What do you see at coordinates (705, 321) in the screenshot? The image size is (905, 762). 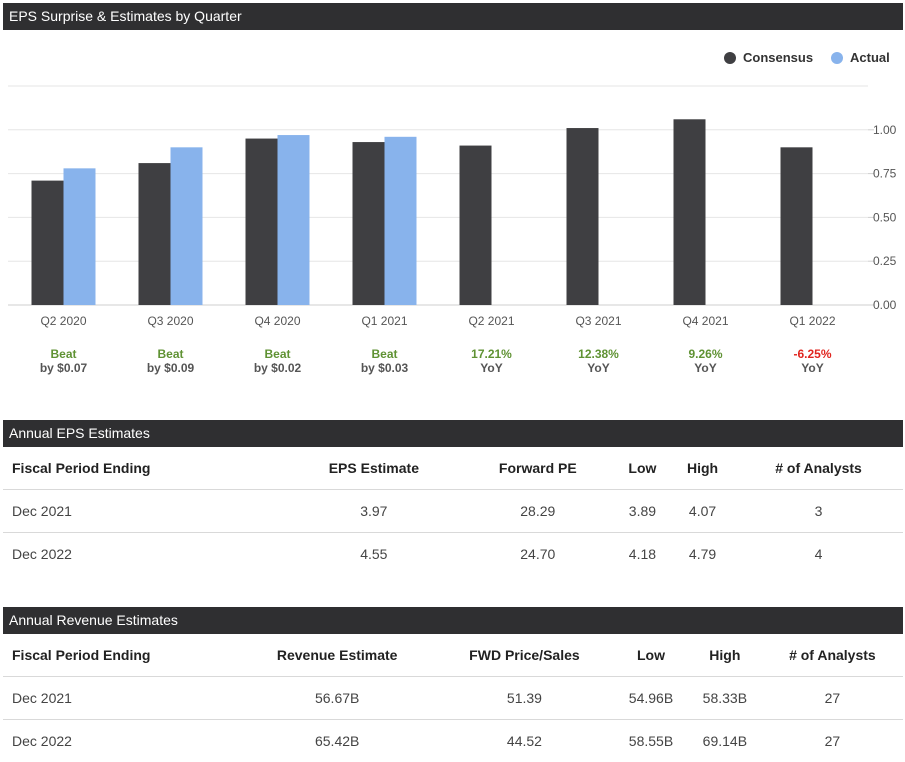 I see `x-tick-label: Q4 2021` at bounding box center [705, 321].